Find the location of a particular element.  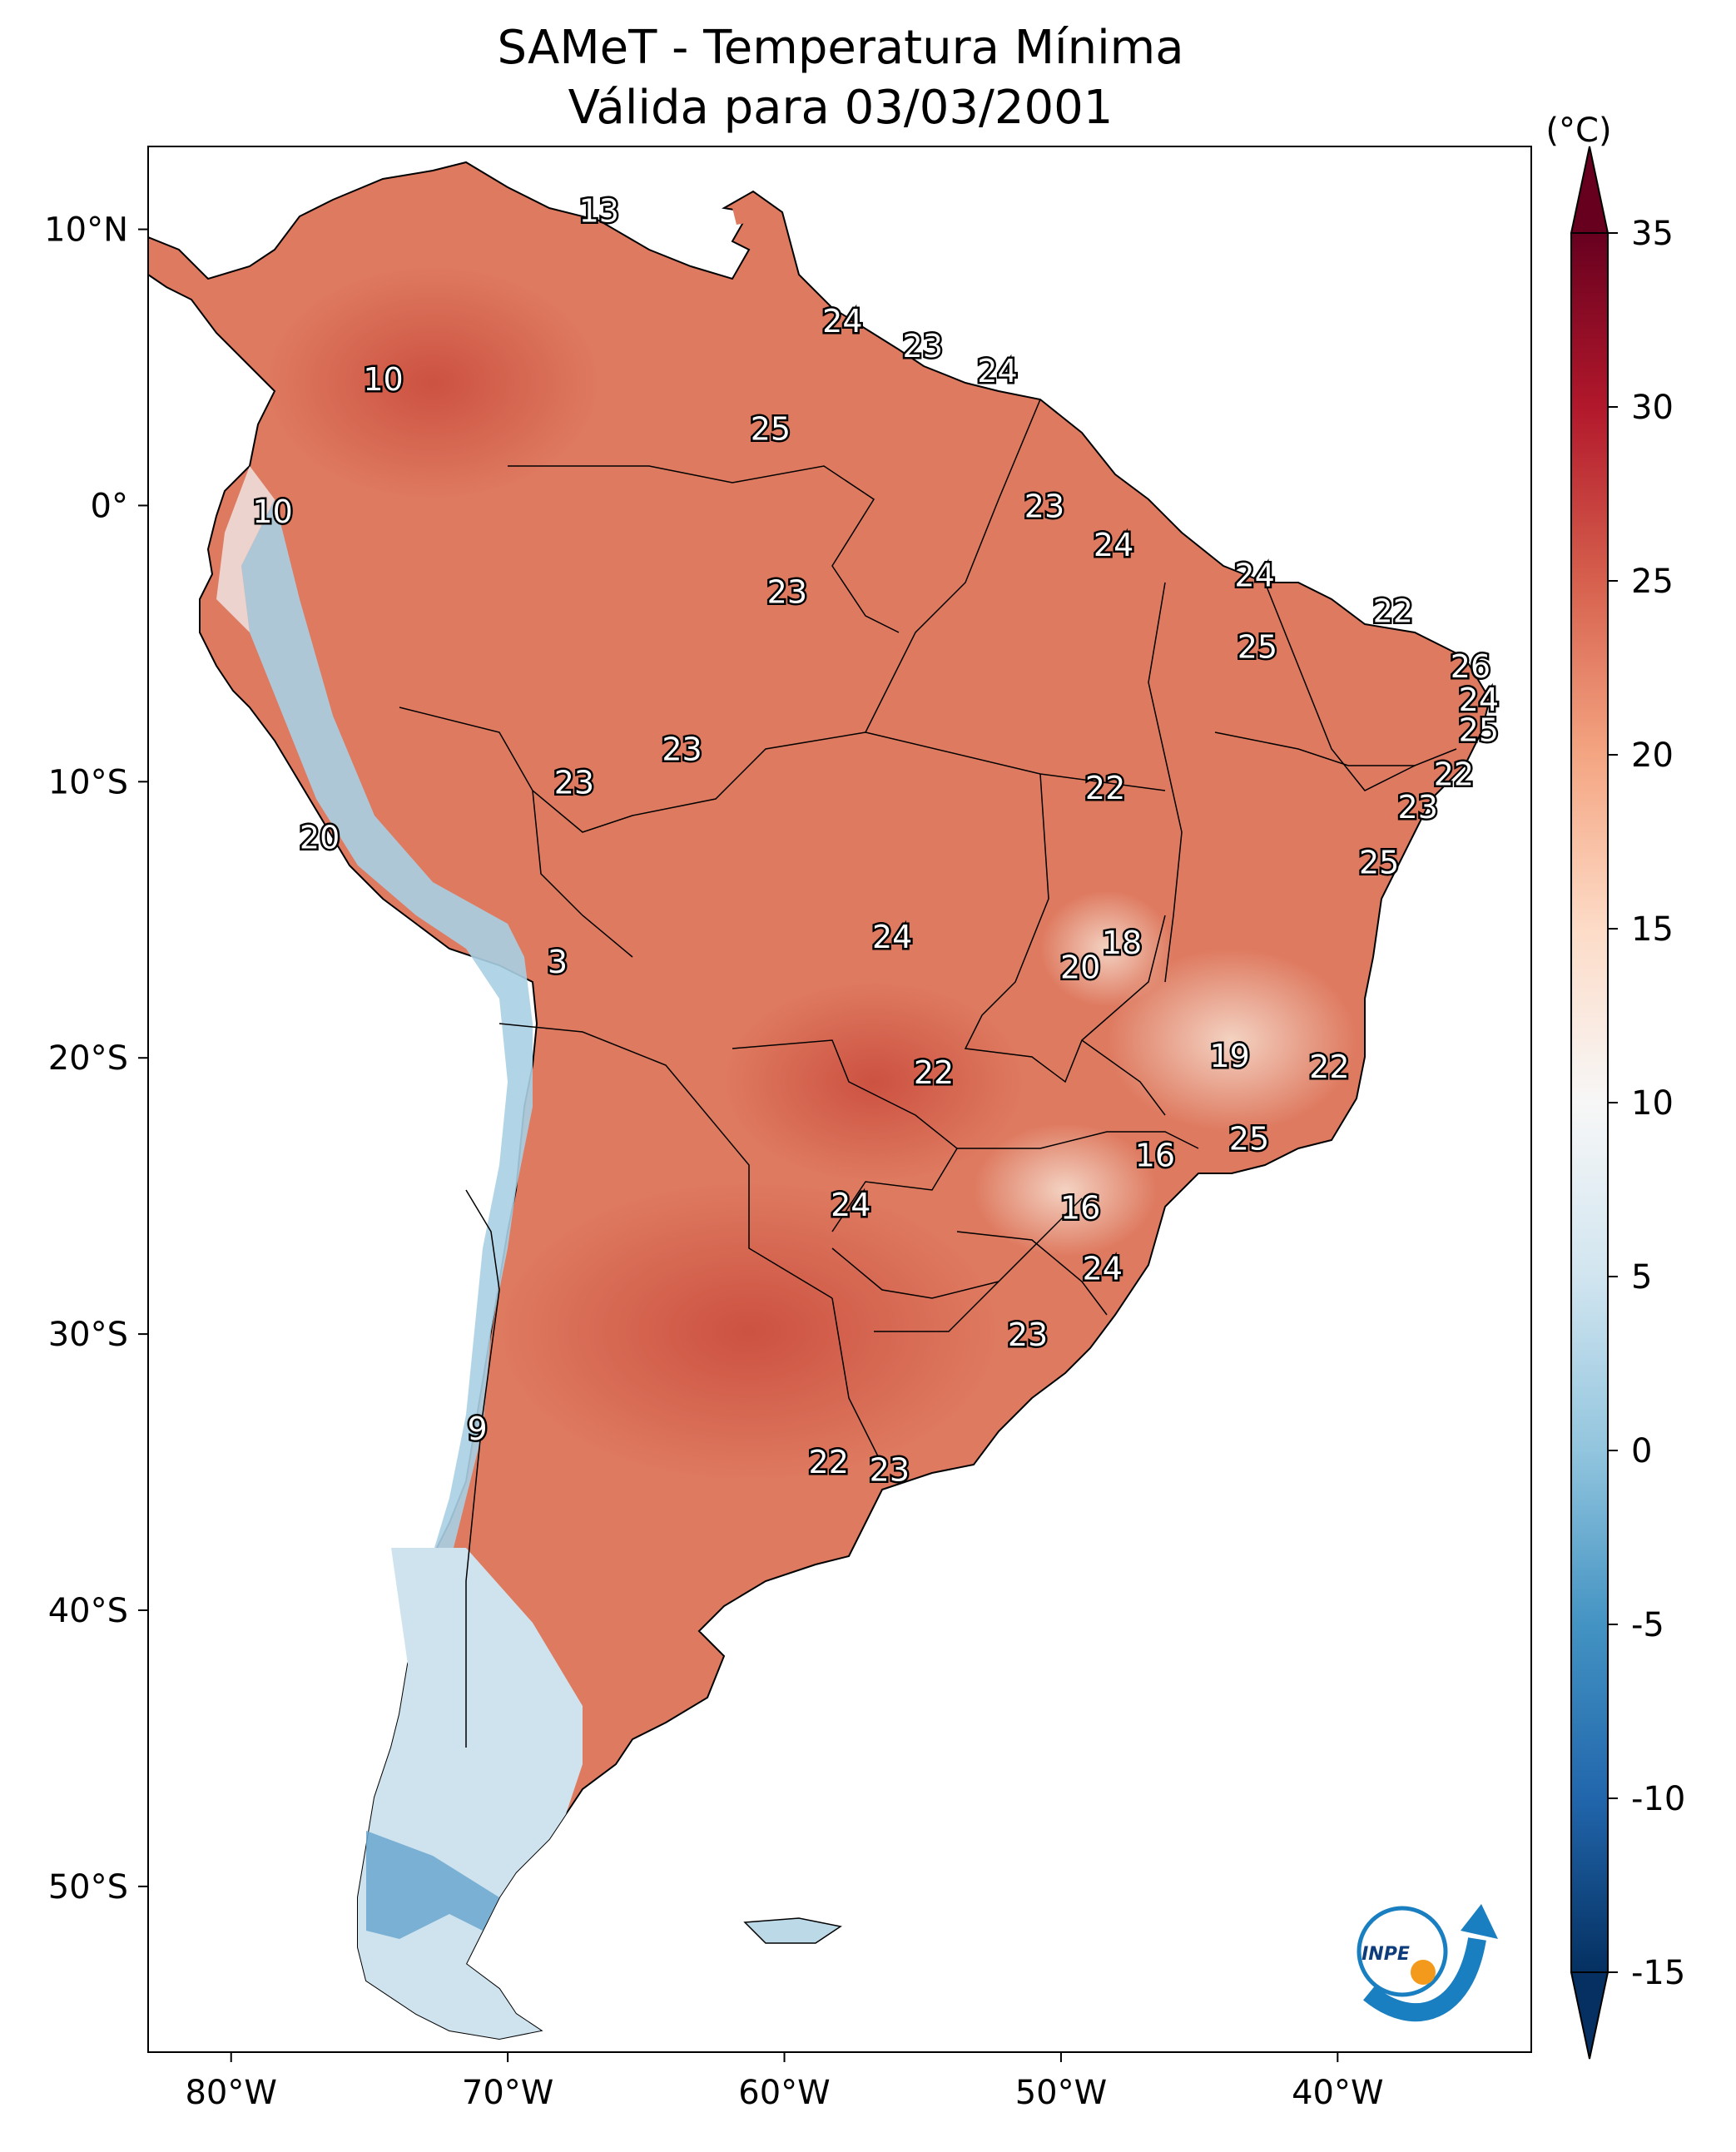

colorbar-tick-label: 10 is located at coordinates (1652, 1103).